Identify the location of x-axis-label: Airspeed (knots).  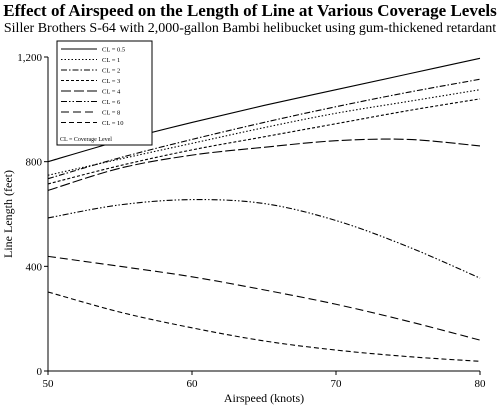
(264, 398).